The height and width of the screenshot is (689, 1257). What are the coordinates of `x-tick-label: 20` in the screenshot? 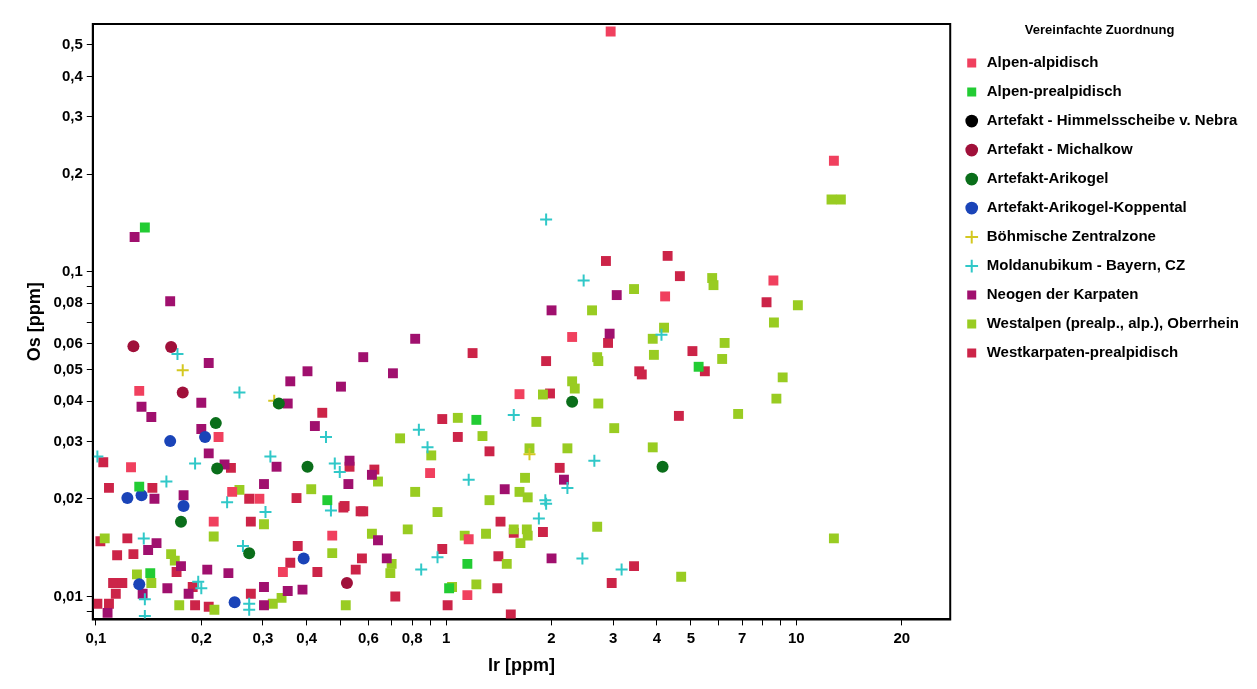 It's located at (902, 637).